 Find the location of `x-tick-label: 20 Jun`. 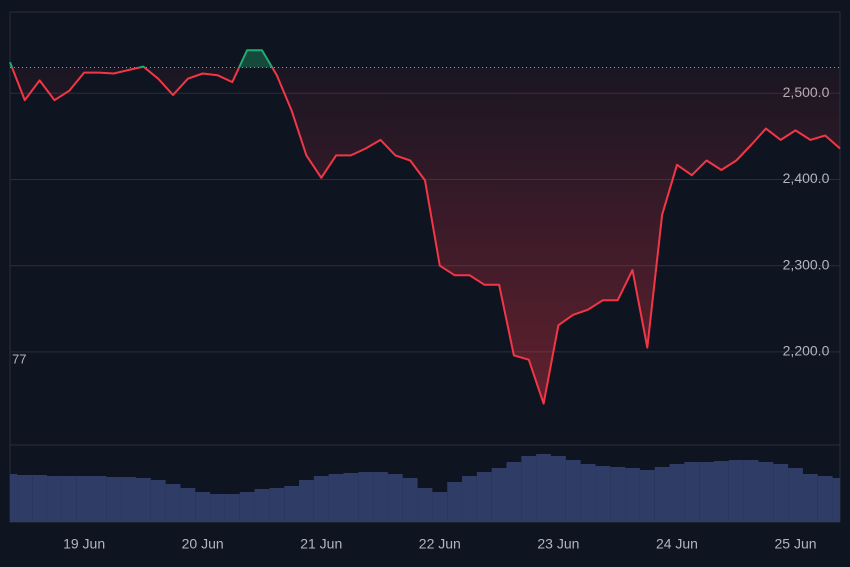

x-tick-label: 20 Jun is located at coordinates (203, 544).